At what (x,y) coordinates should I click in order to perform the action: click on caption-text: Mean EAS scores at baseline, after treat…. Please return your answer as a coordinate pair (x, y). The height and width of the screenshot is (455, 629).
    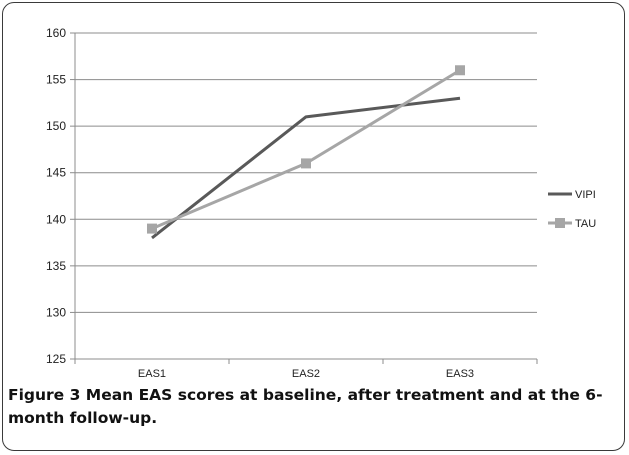
    Looking at the image, I should click on (305, 406).